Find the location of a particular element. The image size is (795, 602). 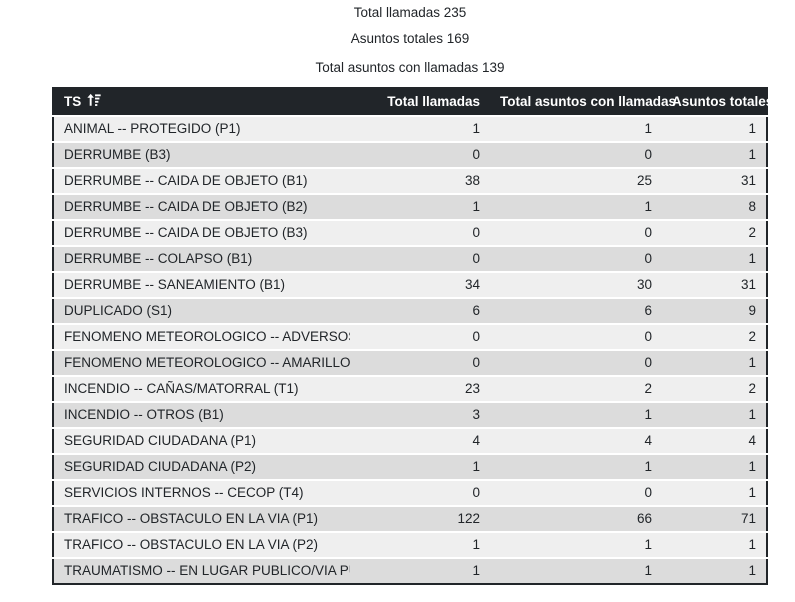

cell-total-llamadas: 23 is located at coordinates (472, 388).